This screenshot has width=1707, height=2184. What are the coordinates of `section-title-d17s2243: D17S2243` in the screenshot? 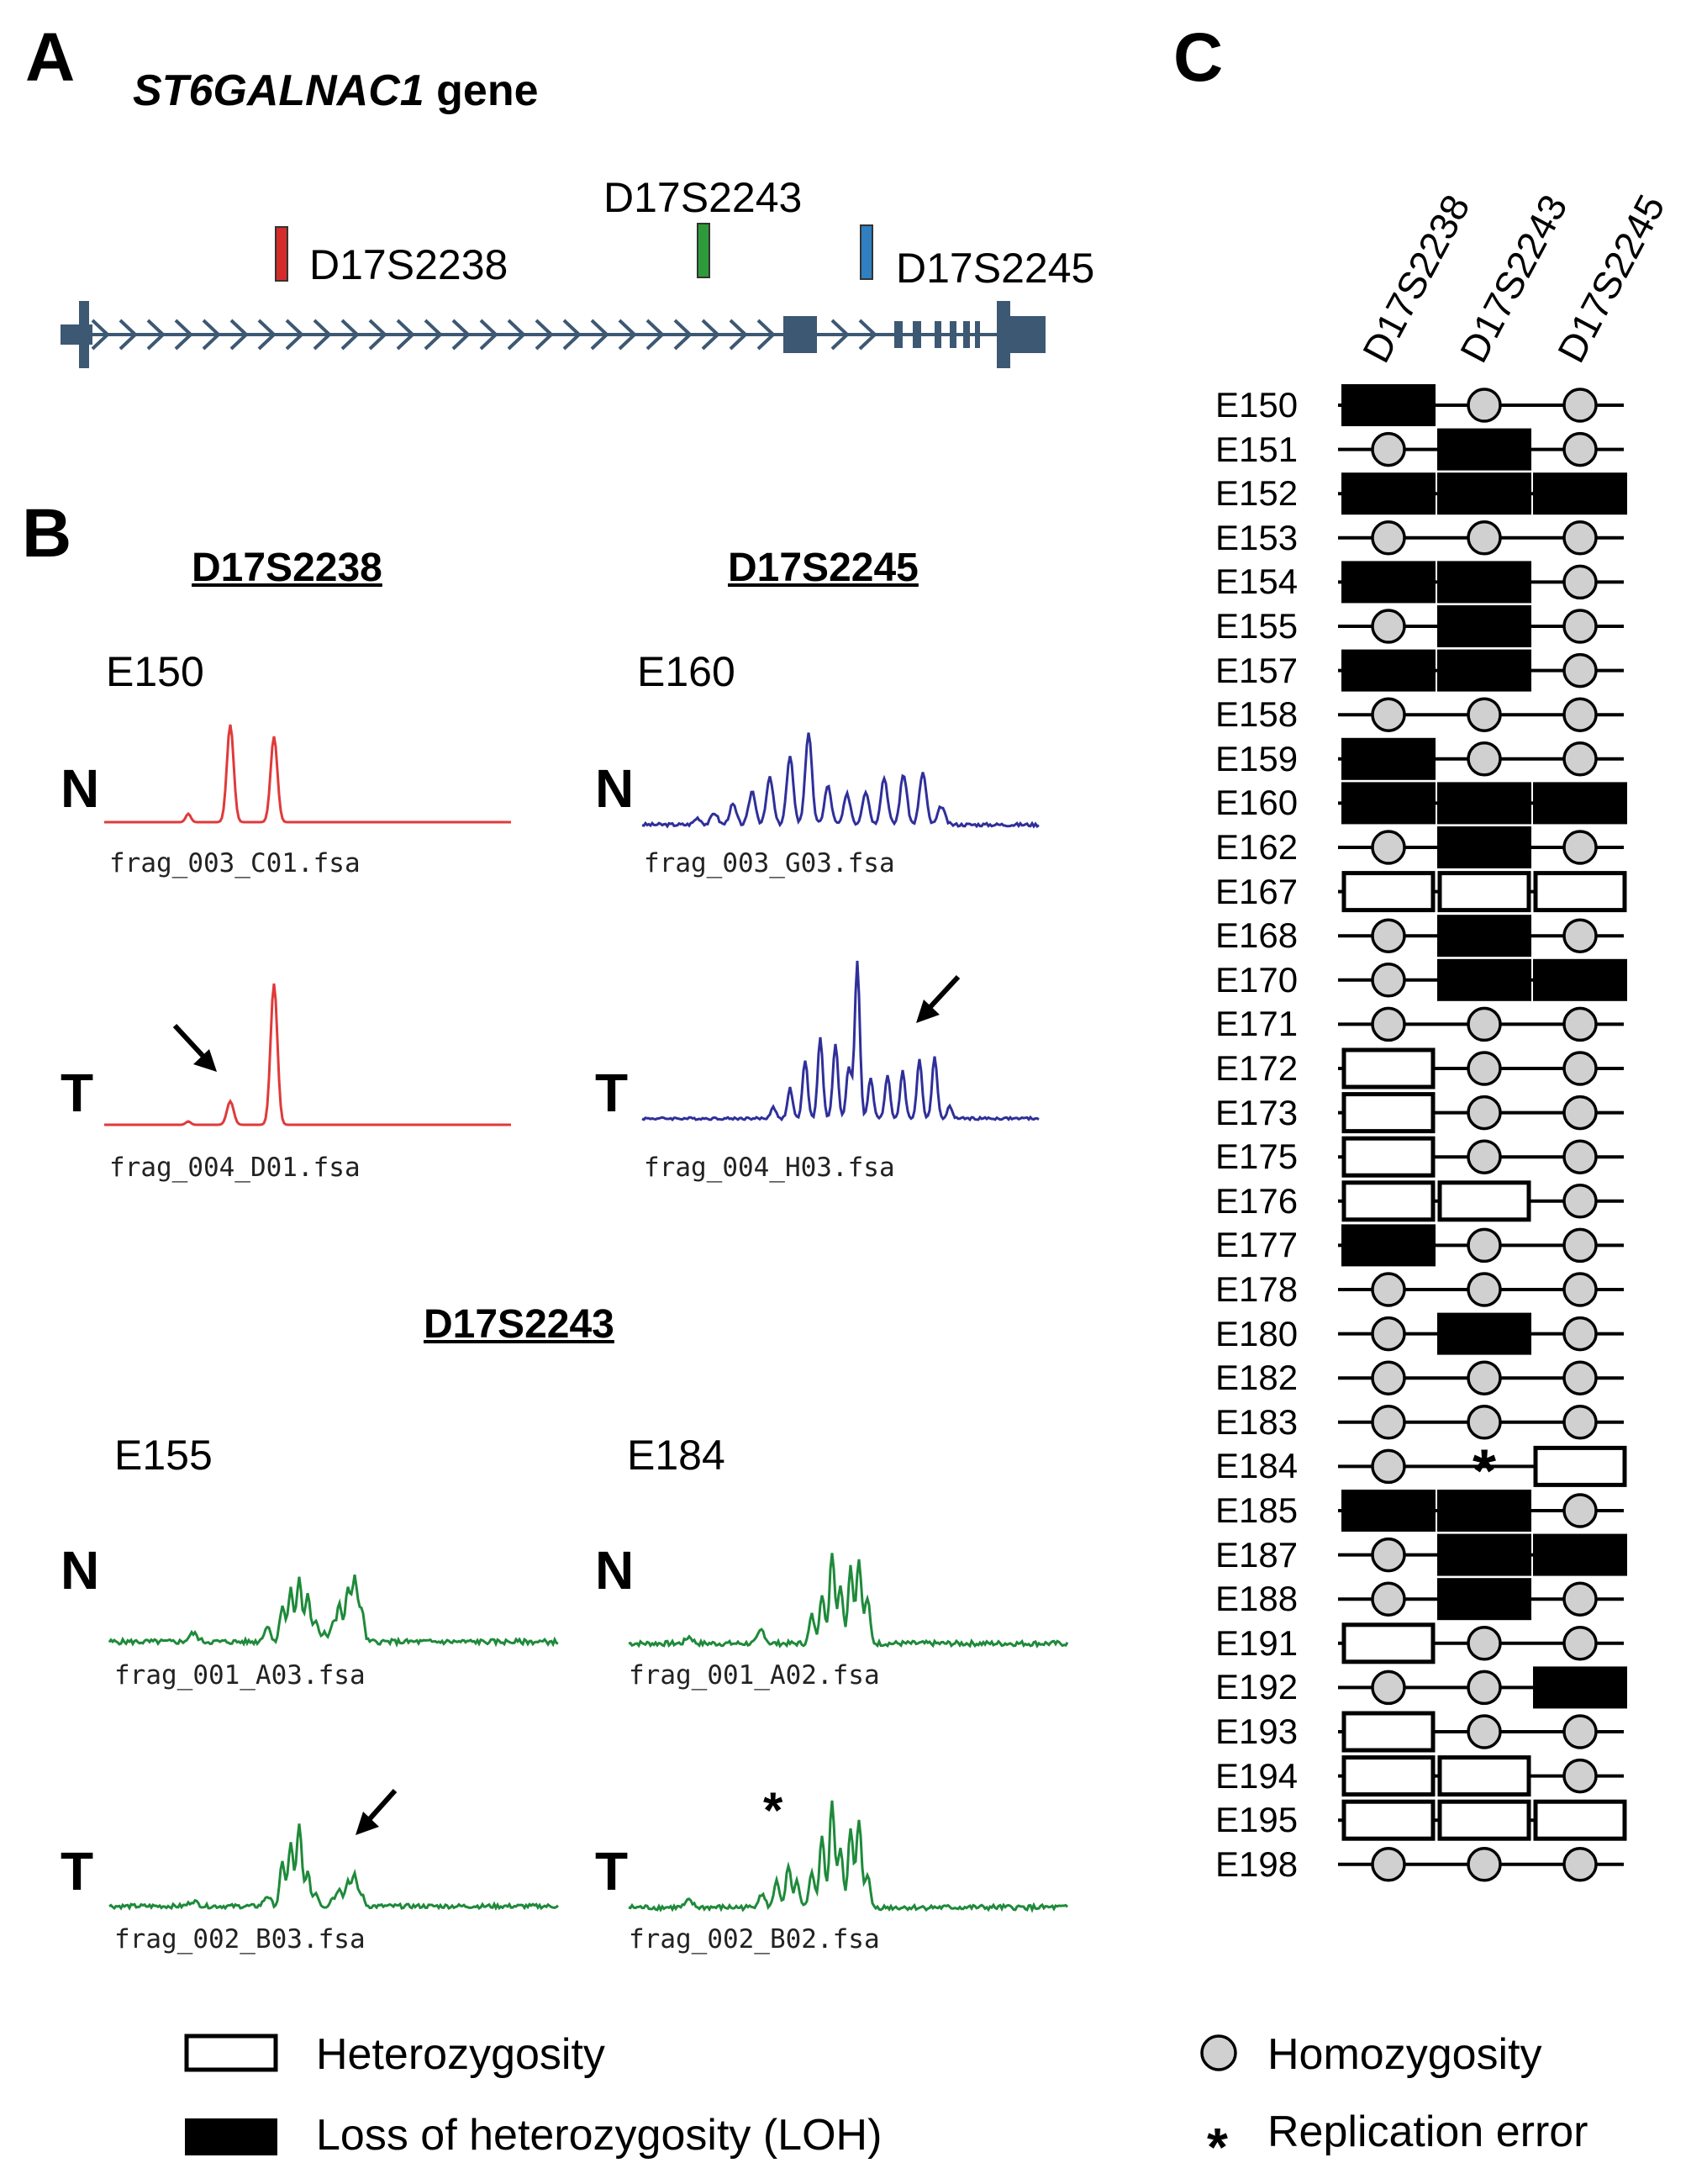 It's located at (519, 1324).